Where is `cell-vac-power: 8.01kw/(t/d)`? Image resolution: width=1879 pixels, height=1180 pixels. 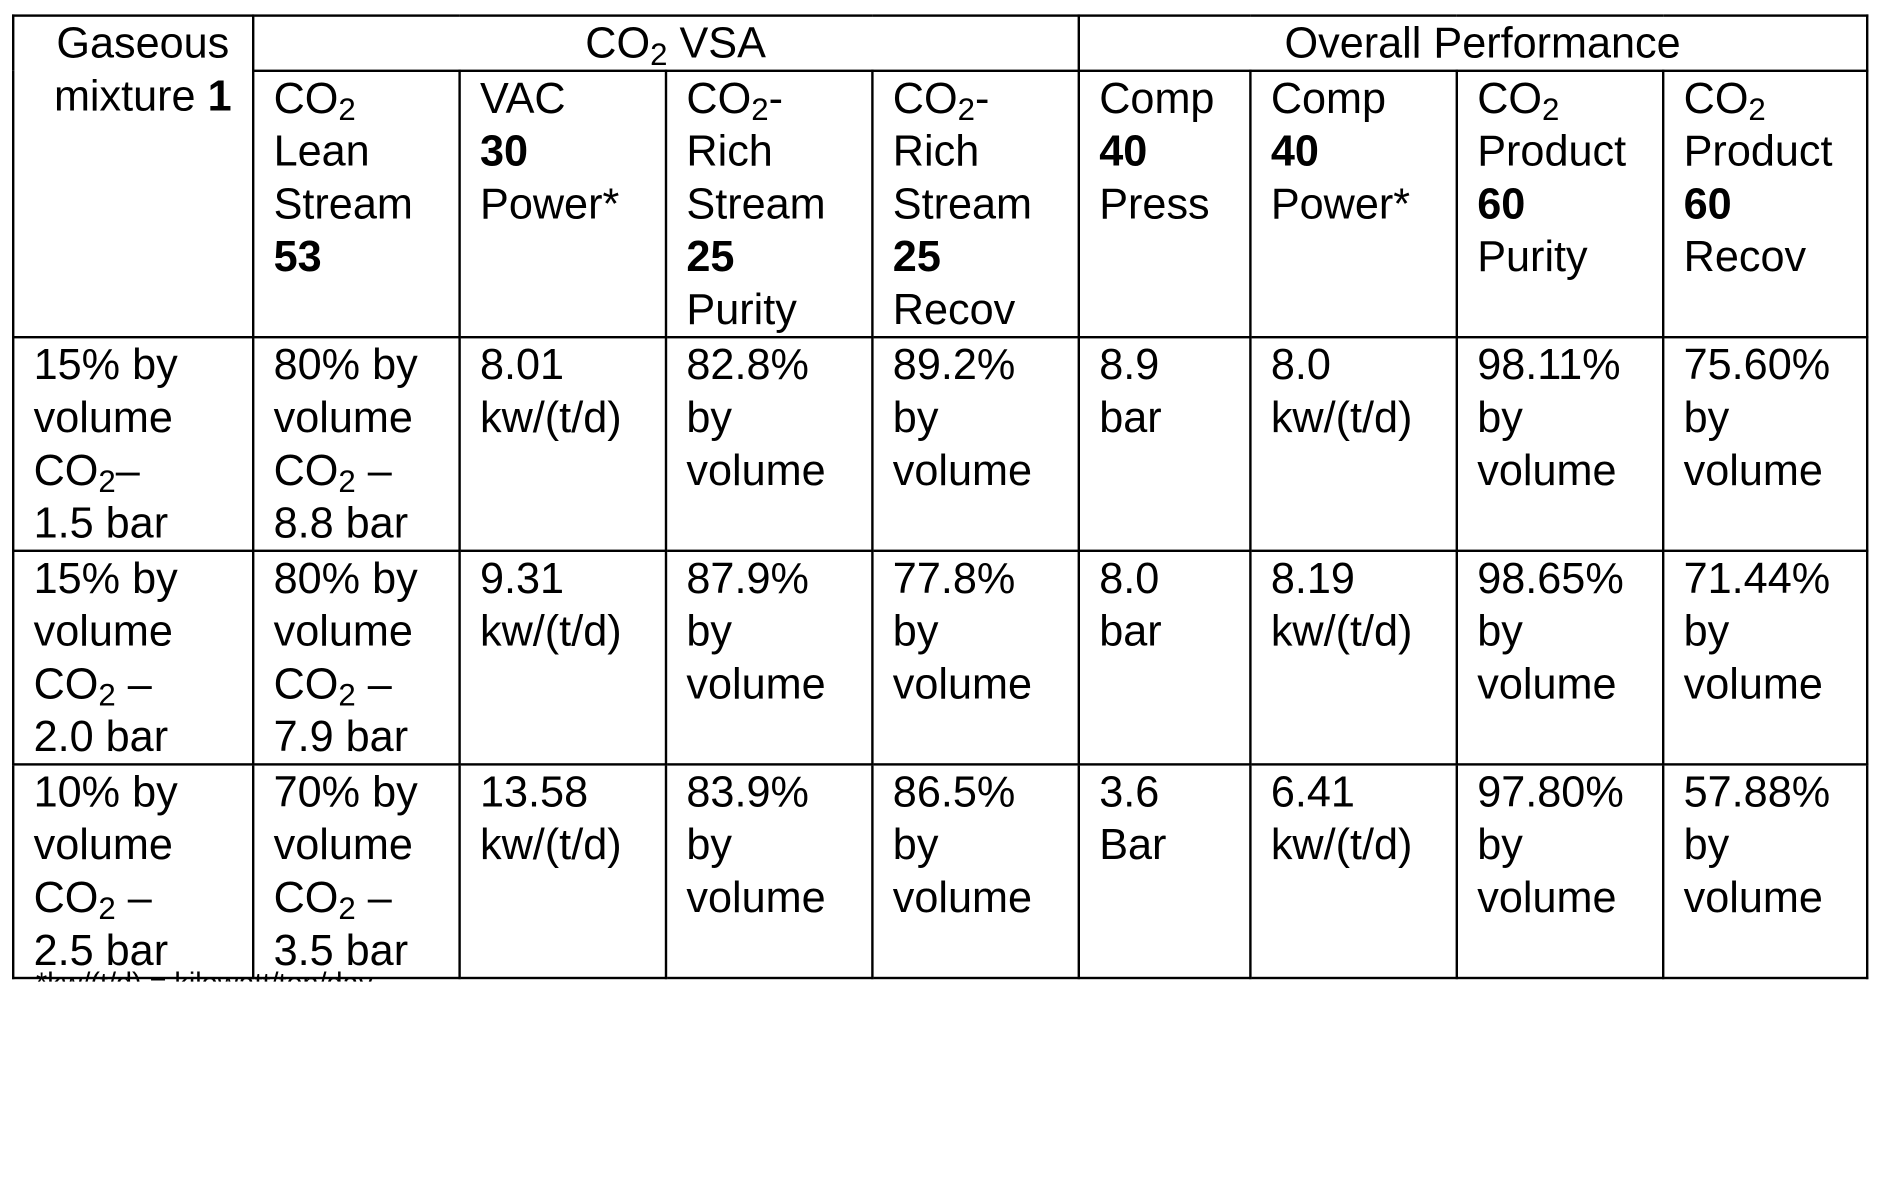 cell-vac-power: 8.01kw/(t/d) is located at coordinates (563, 444).